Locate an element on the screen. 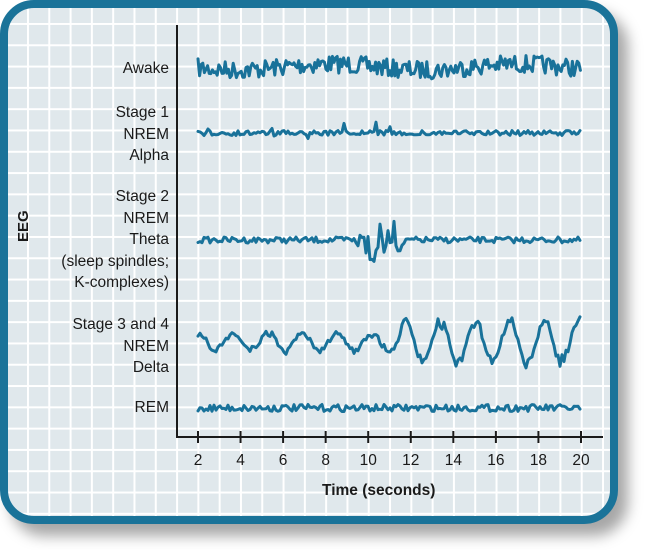  trace-stage1 is located at coordinates (389, 130).